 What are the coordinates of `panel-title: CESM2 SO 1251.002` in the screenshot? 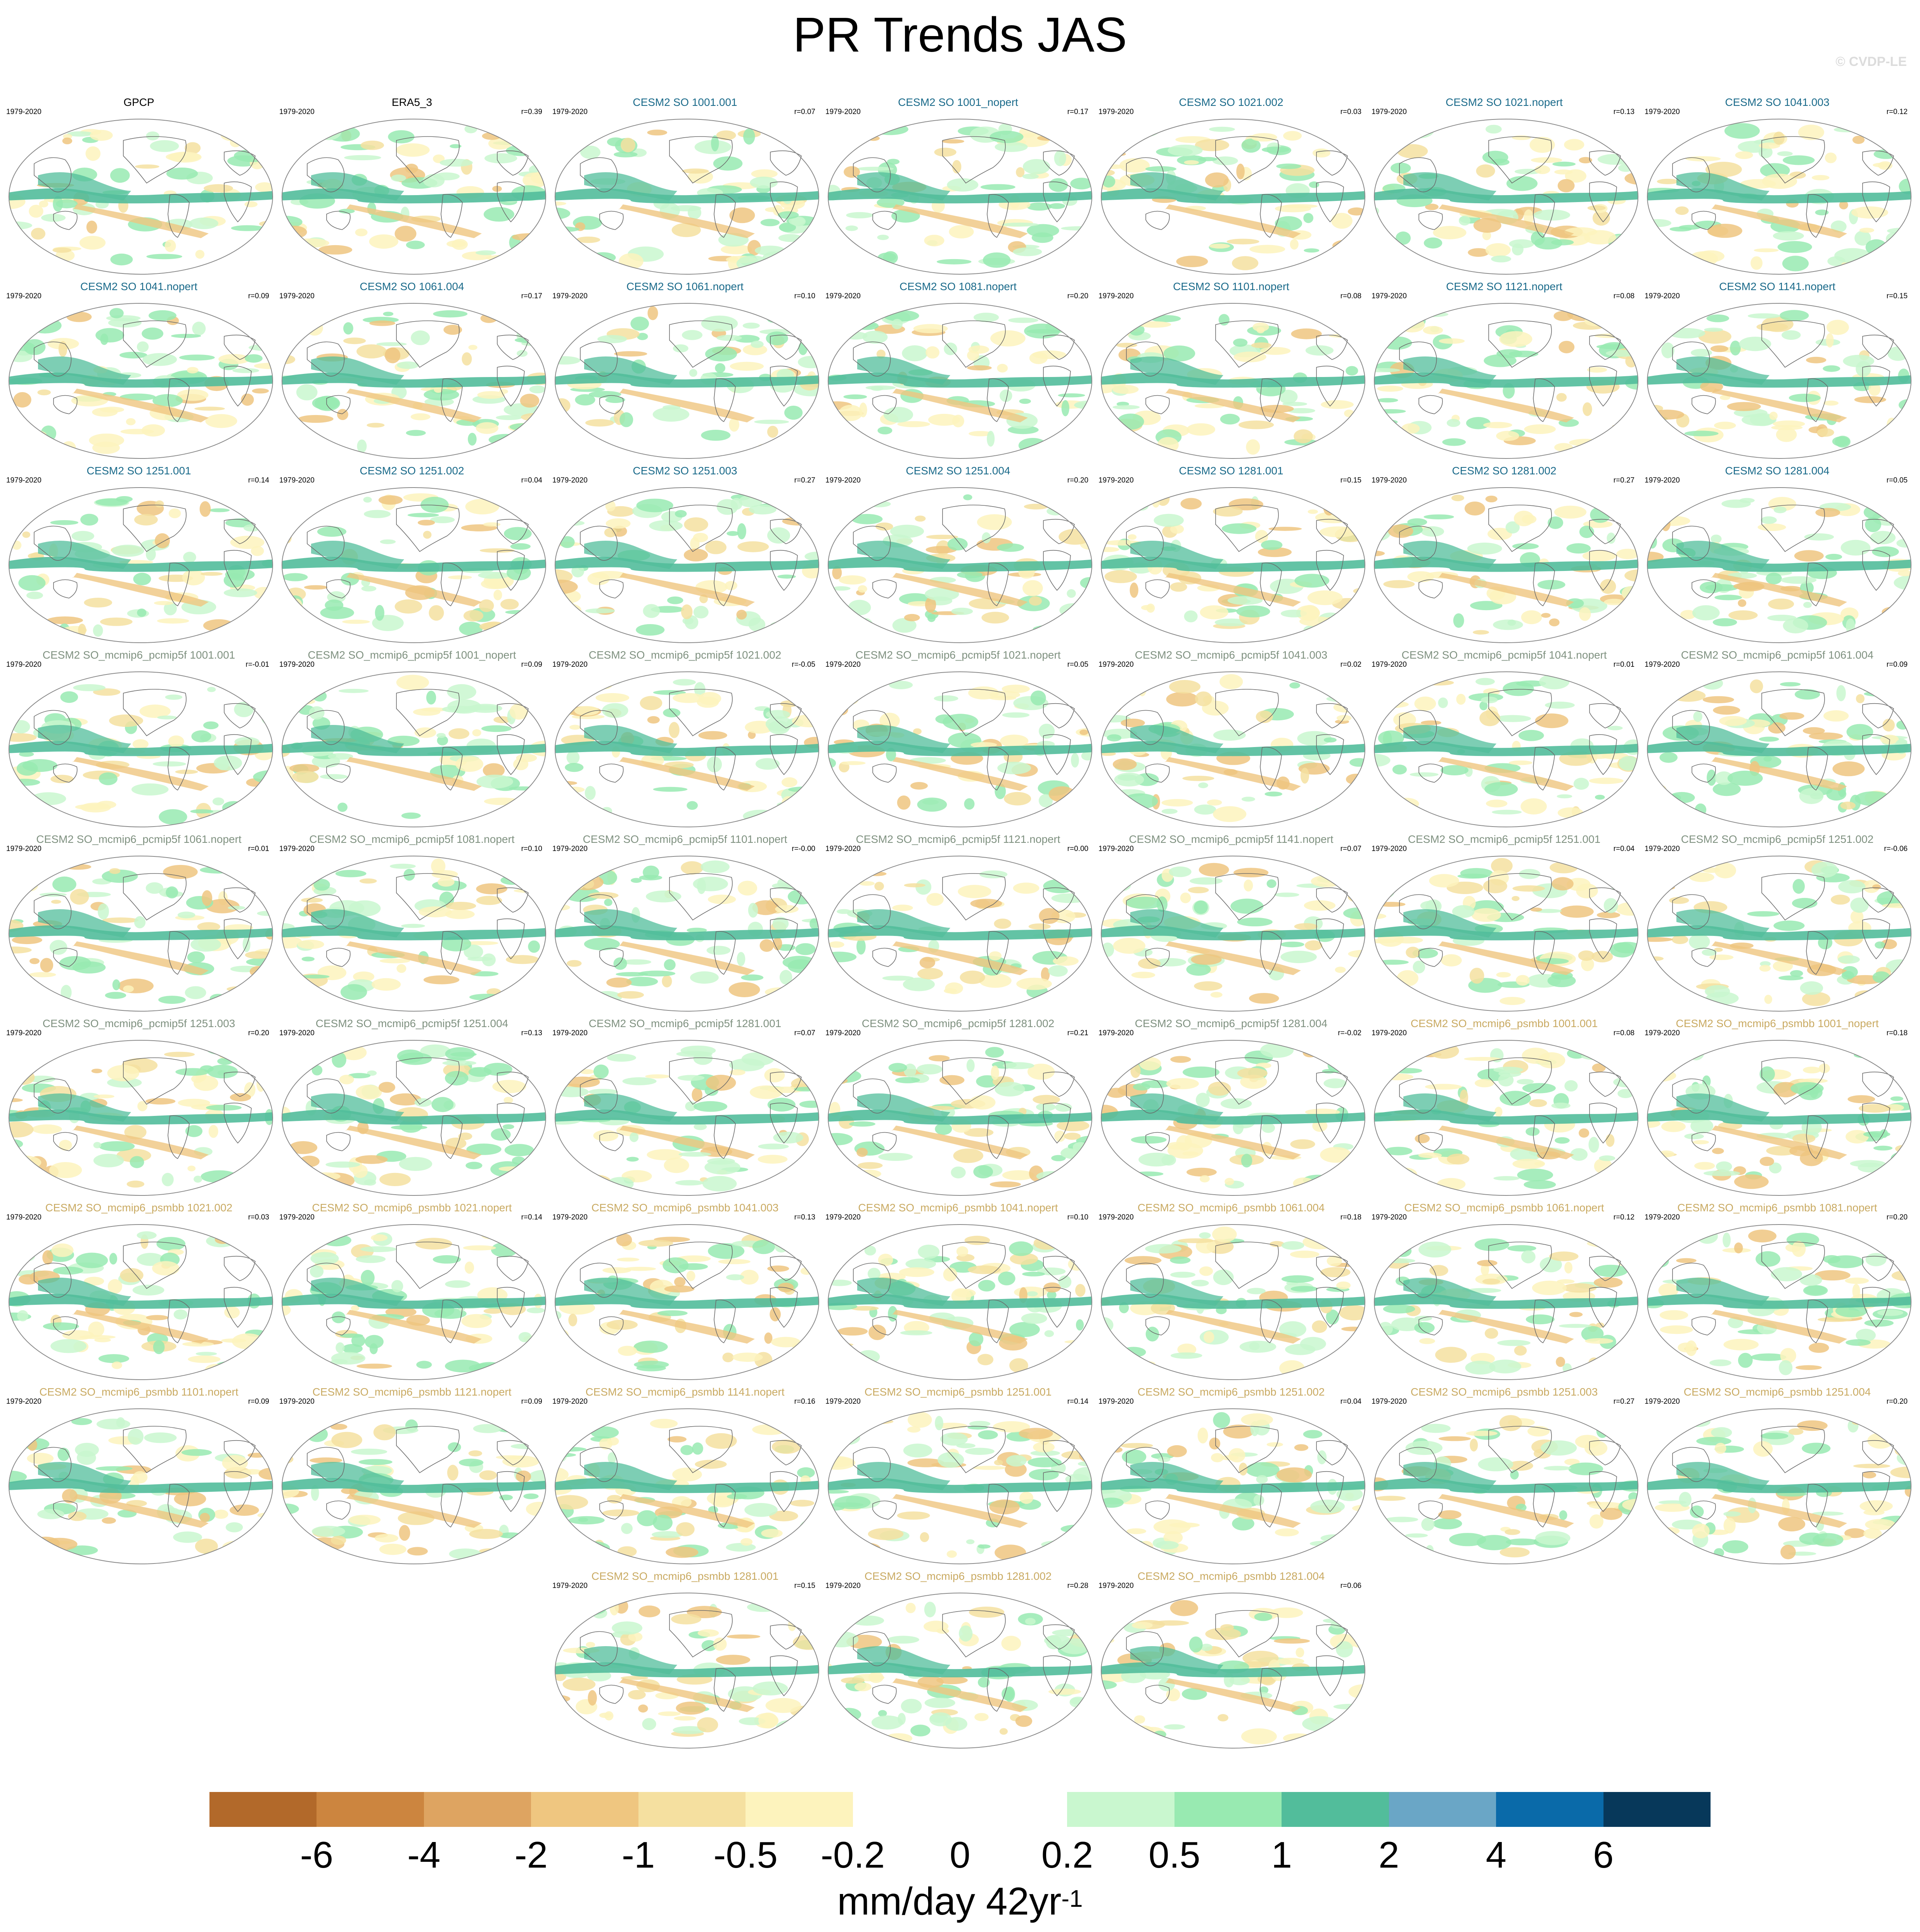 It's located at (412, 471).